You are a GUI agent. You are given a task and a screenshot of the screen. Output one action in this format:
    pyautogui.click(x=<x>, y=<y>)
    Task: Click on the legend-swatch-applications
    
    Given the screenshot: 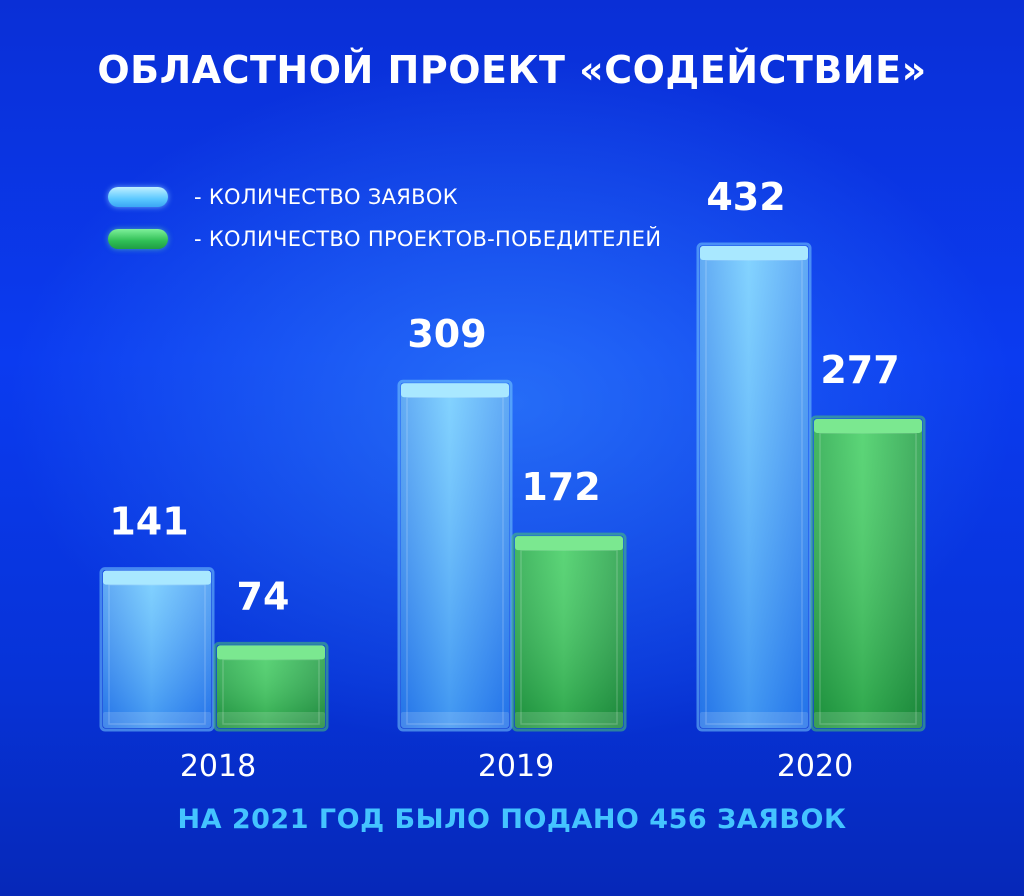 What is the action you would take?
    pyautogui.click(x=138, y=197)
    